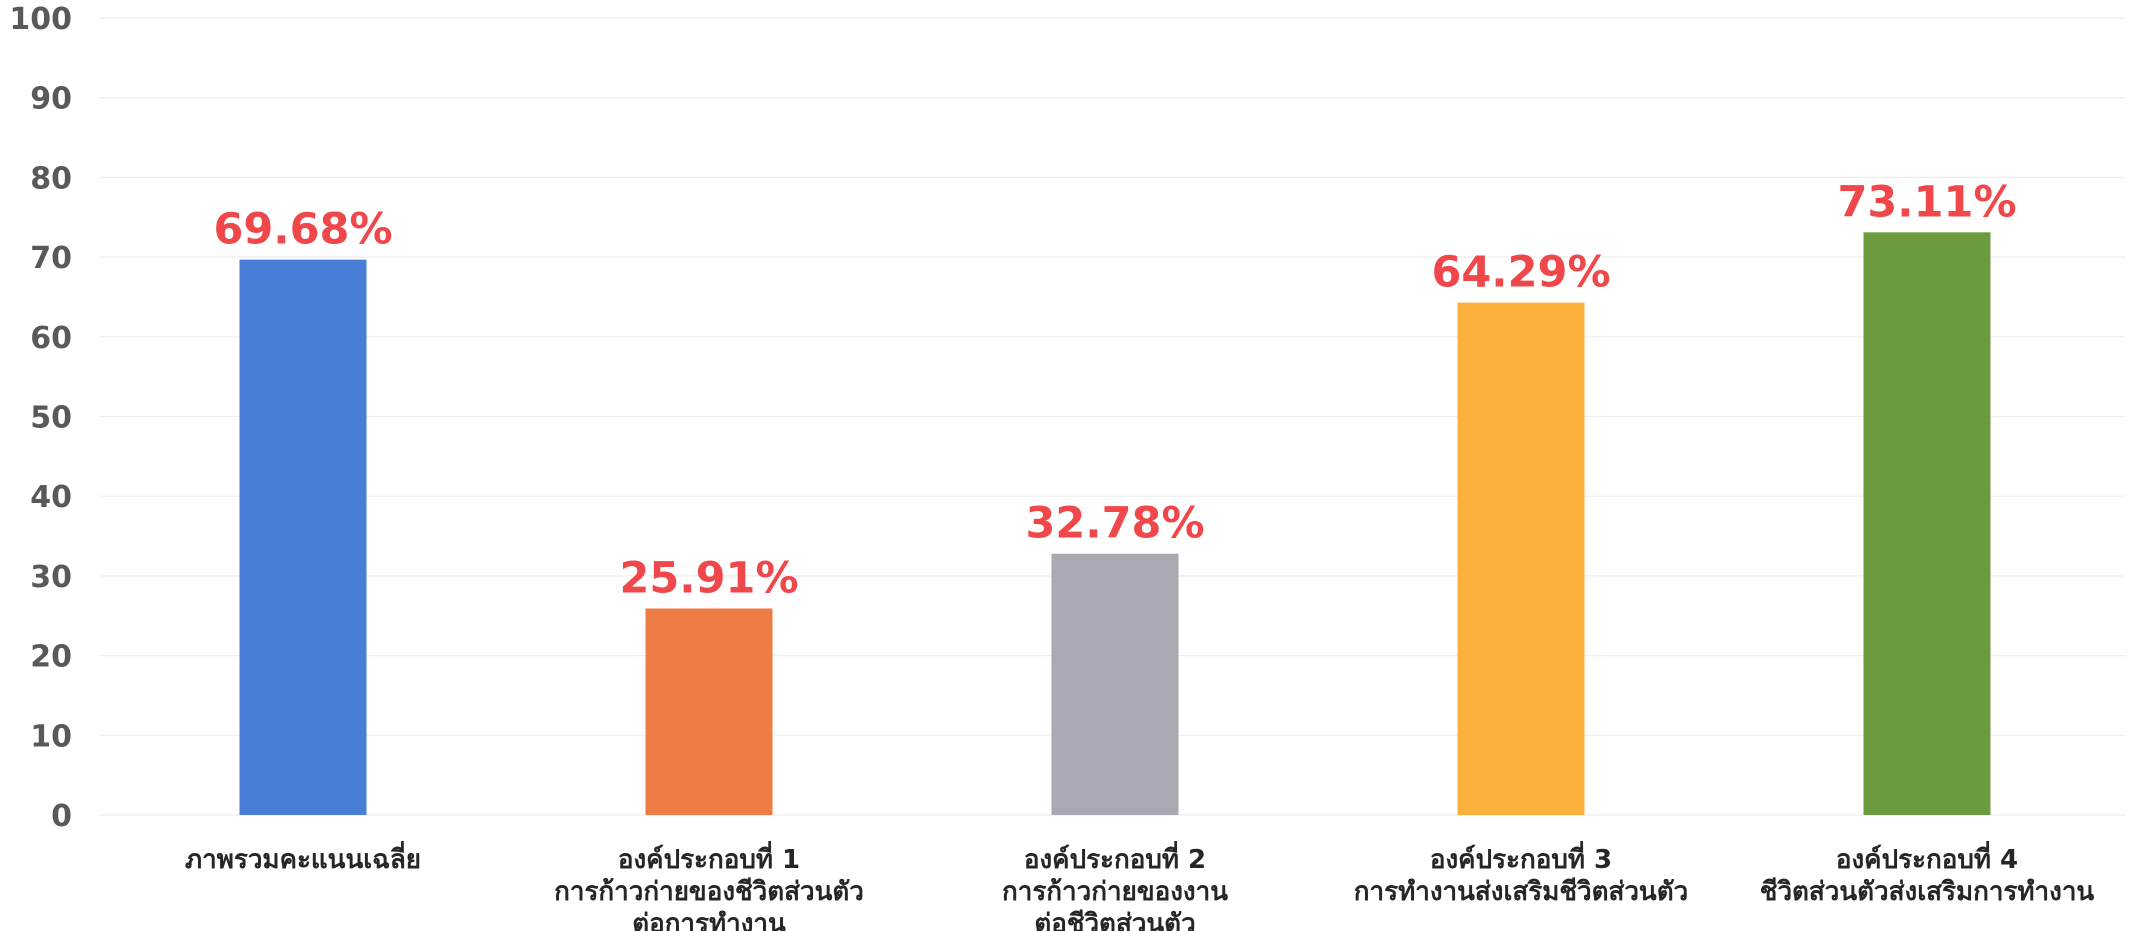 This screenshot has width=2140, height=931. I want to click on x-tick-label-line: องค์ประกอบที่ 4, so click(1927, 857).